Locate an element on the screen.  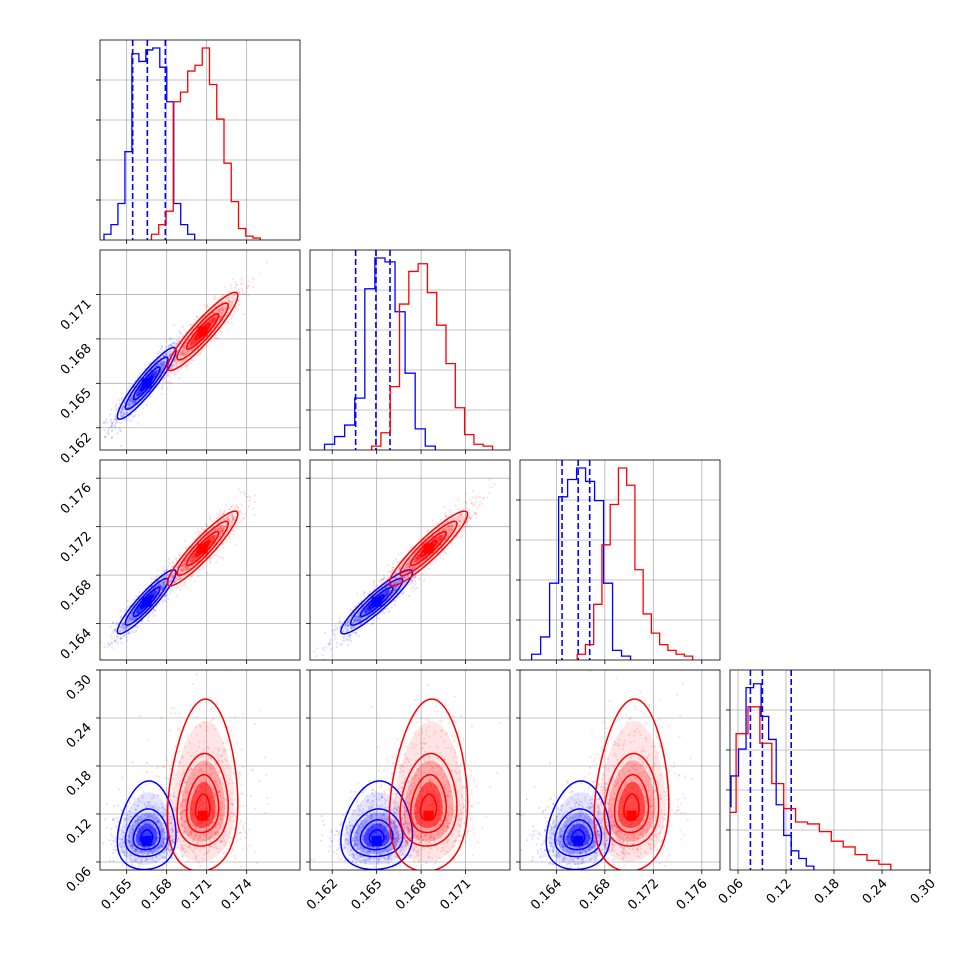
density-peak is located at coordinates (202, 548).